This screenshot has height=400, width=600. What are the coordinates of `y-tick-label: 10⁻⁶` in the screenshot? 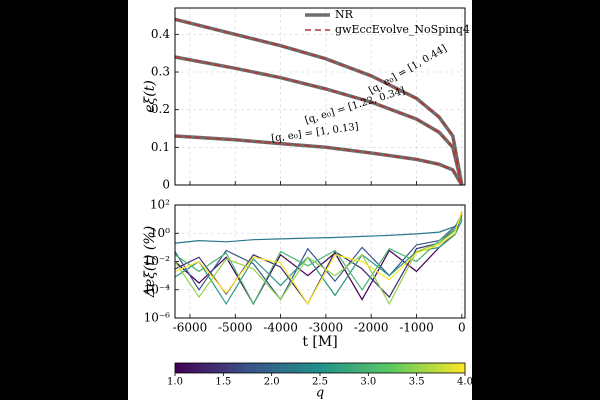 It's located at (157, 318).